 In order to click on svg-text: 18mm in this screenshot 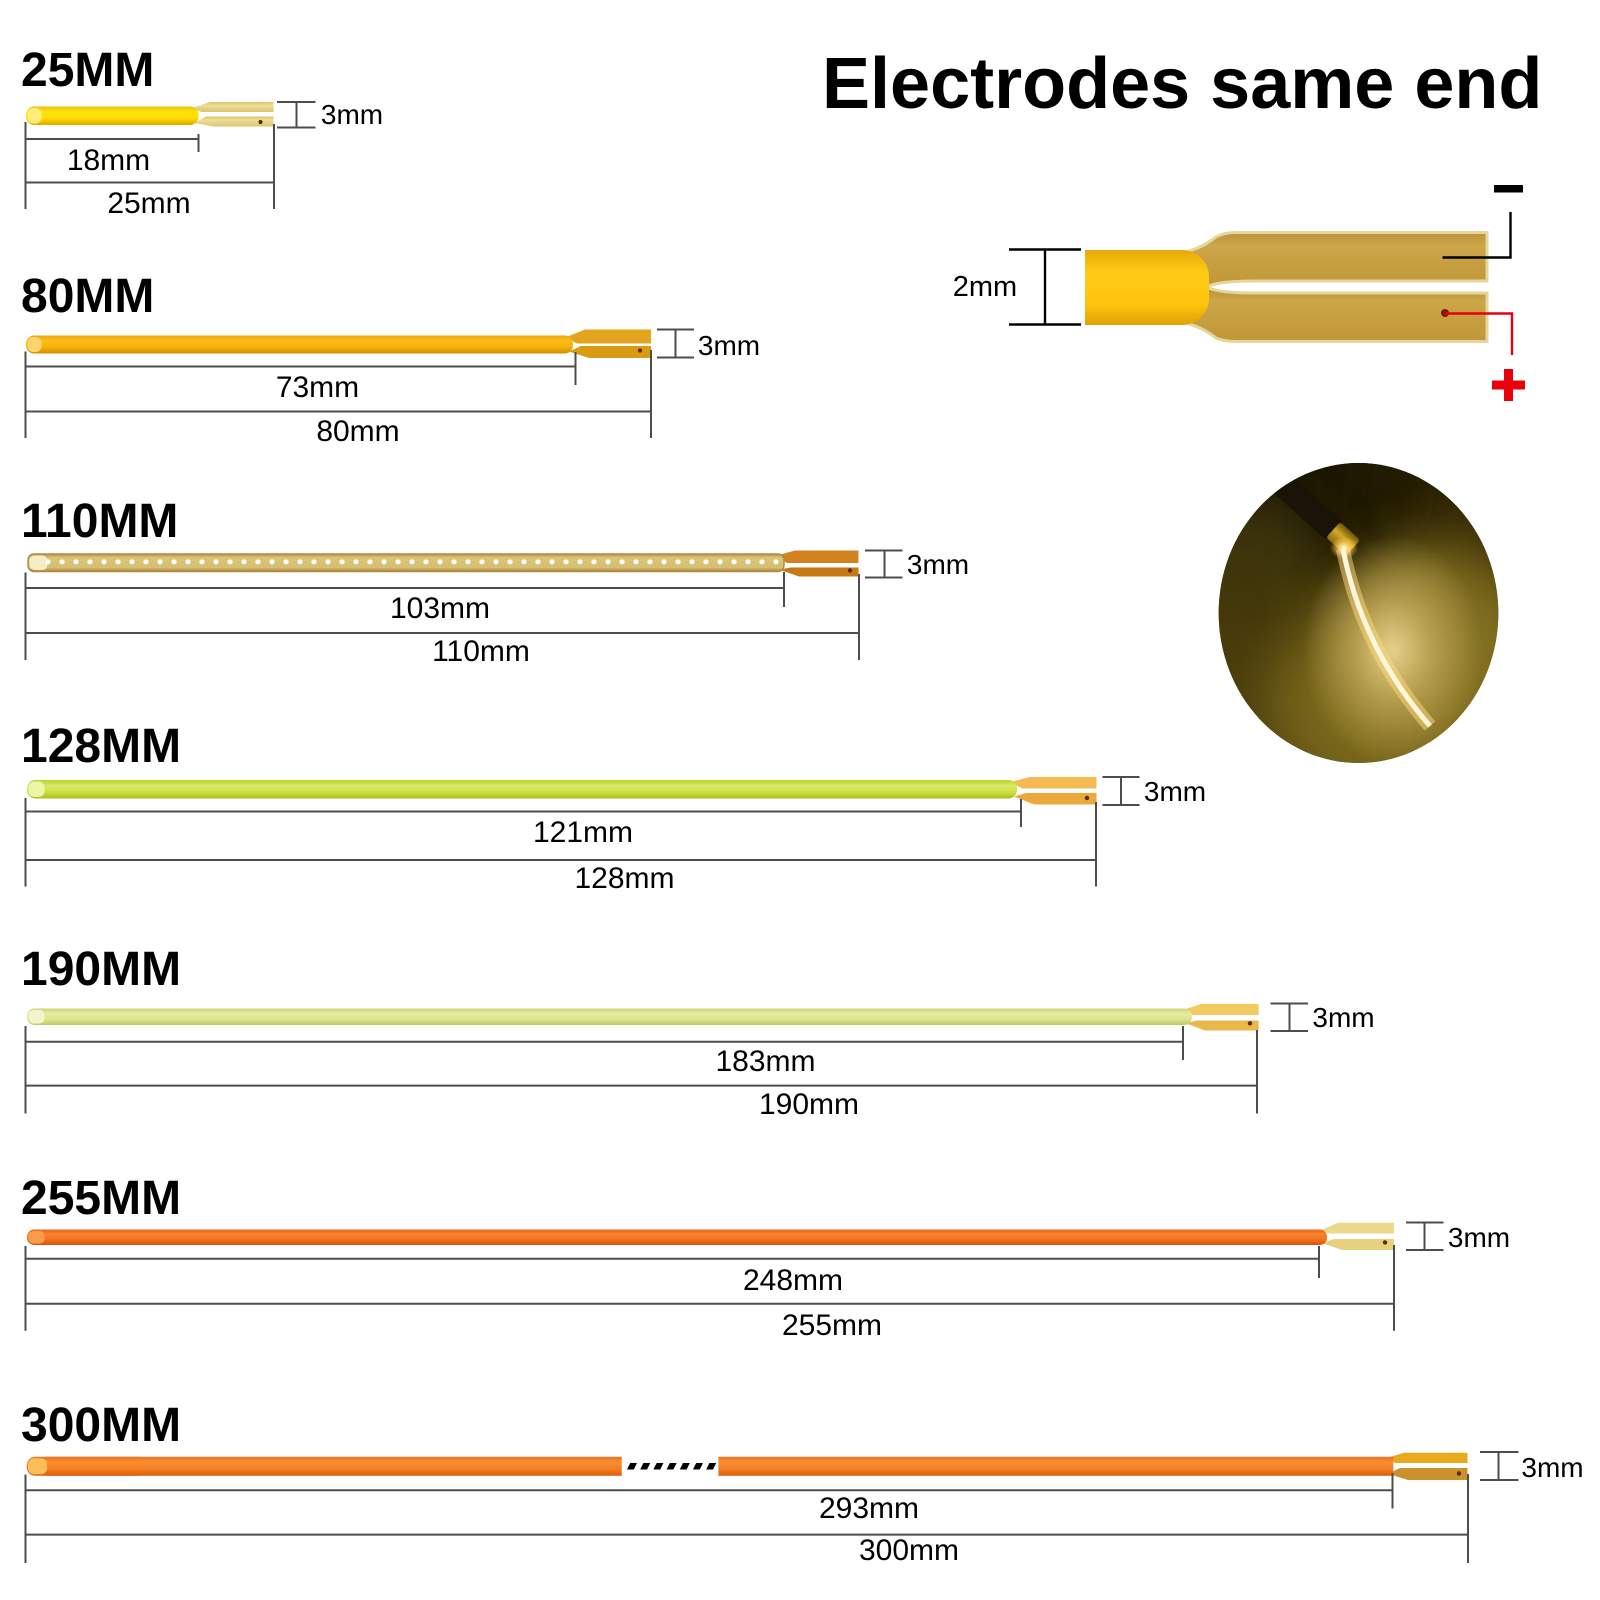, I will do `click(108, 160)`.